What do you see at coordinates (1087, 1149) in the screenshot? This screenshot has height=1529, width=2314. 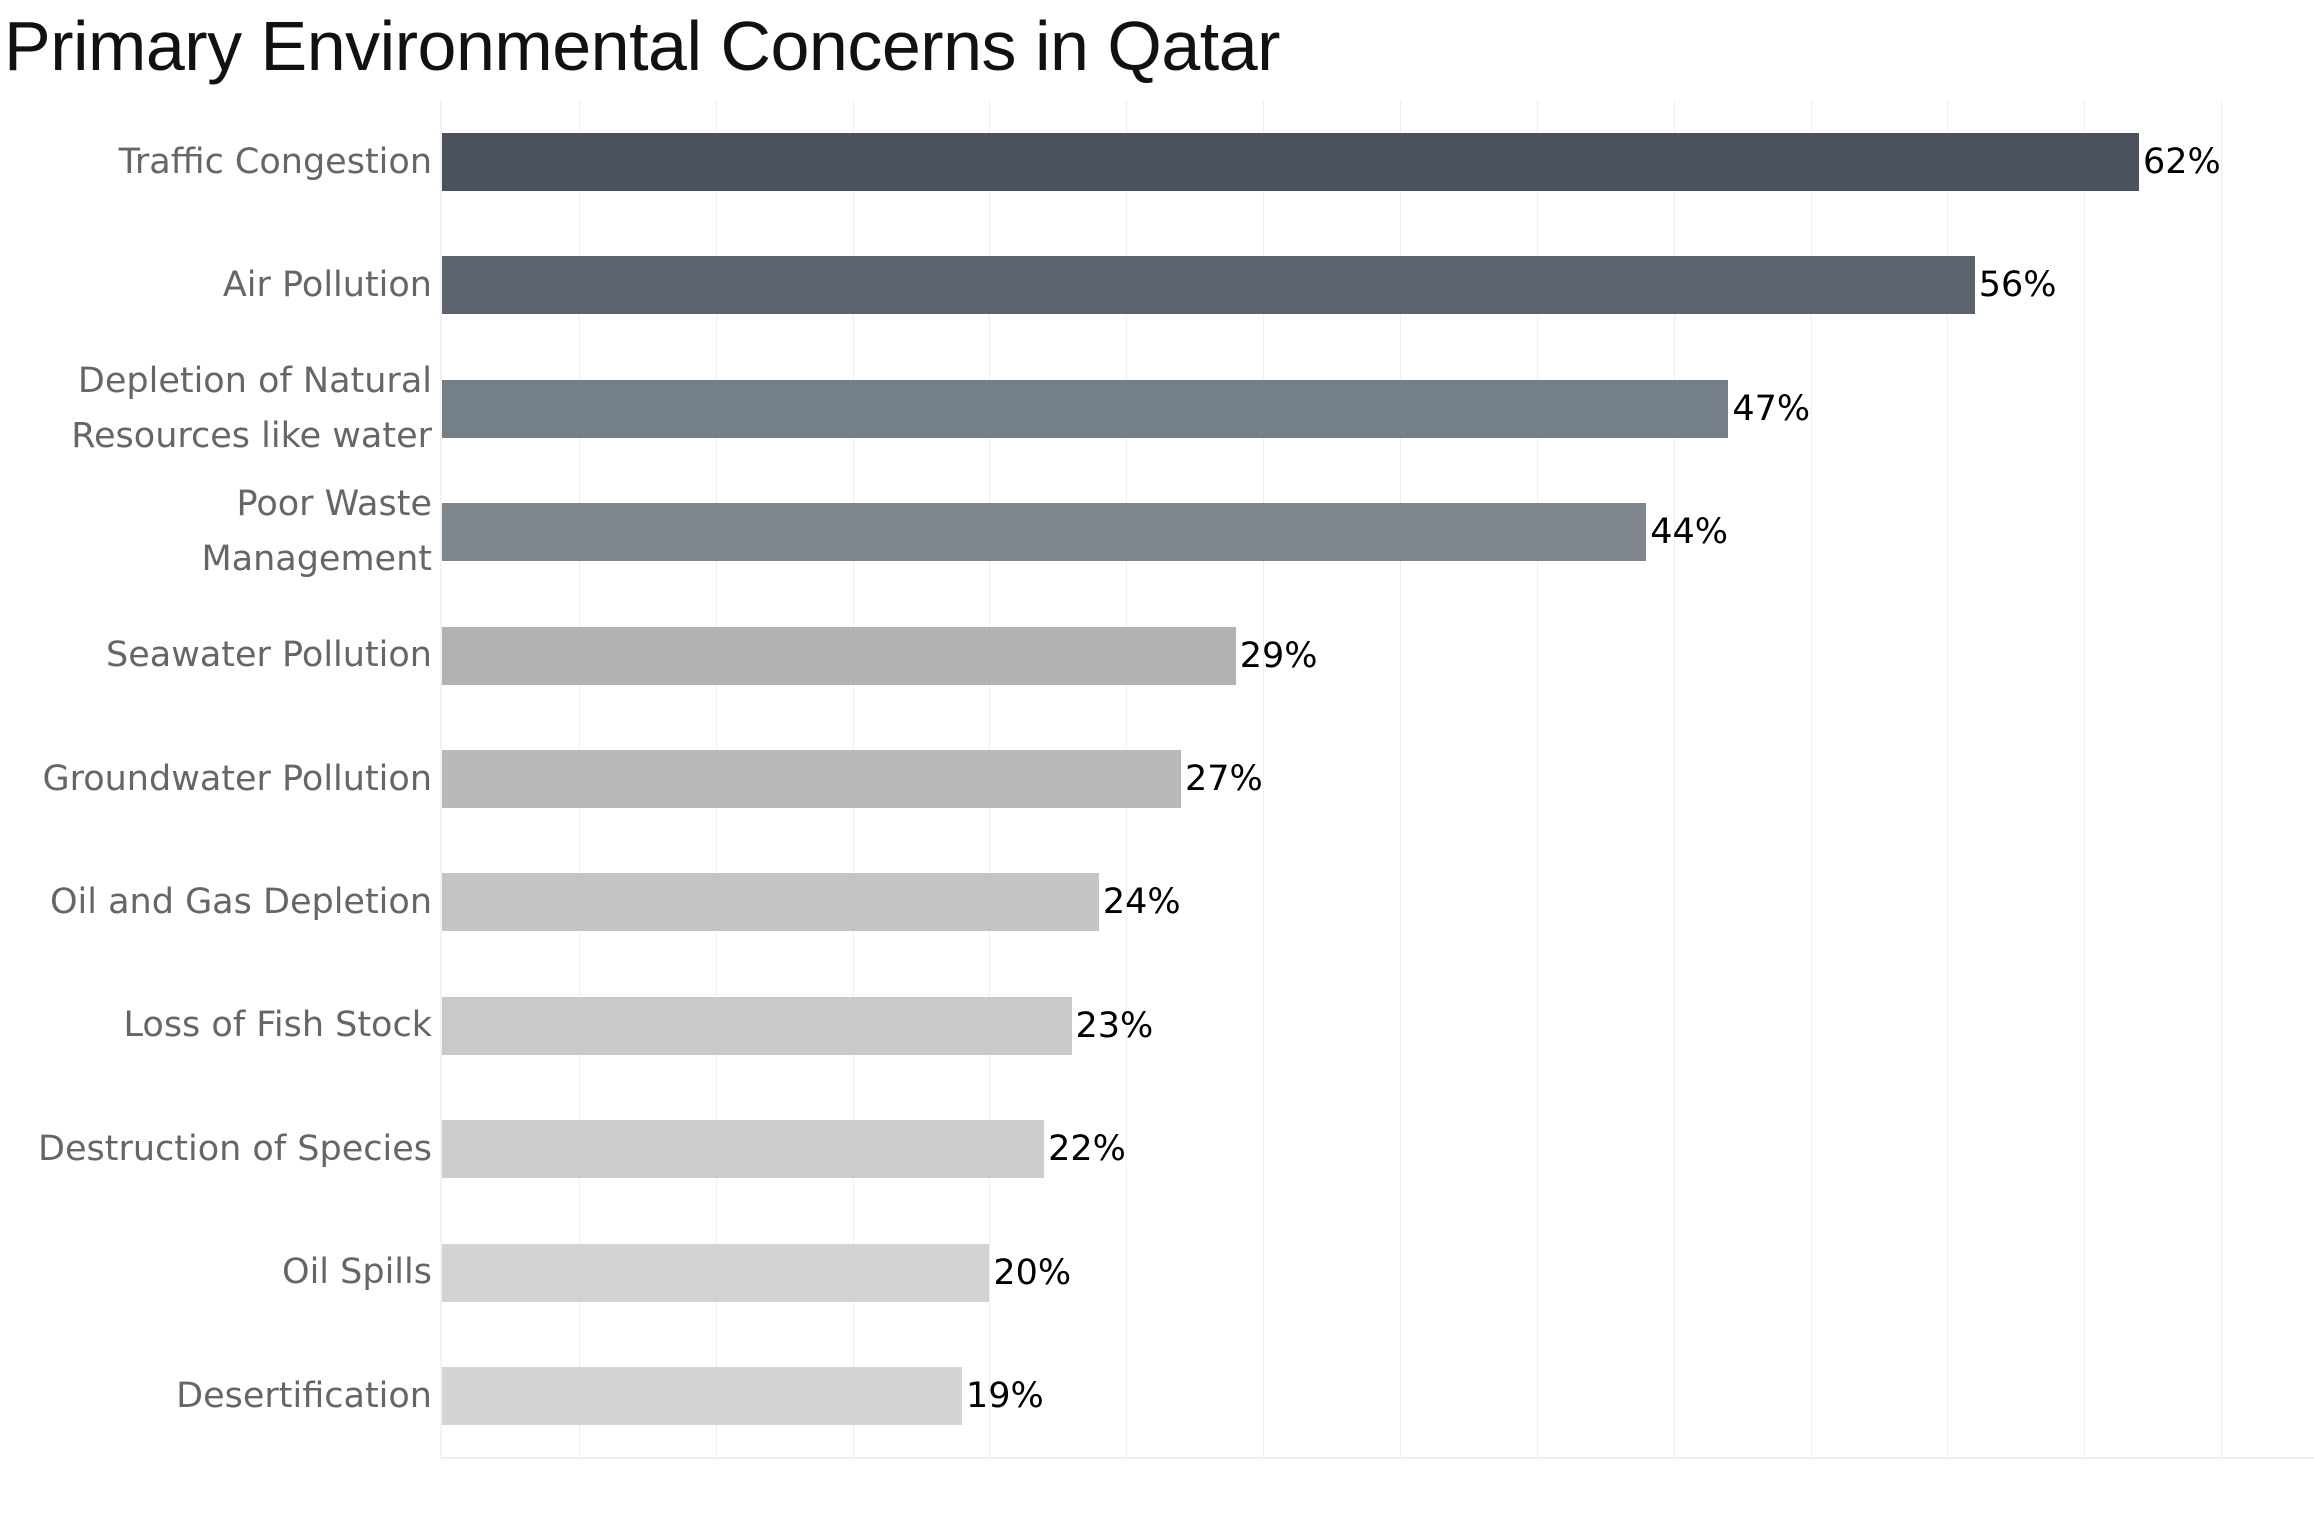 I see `value-label: 22%` at bounding box center [1087, 1149].